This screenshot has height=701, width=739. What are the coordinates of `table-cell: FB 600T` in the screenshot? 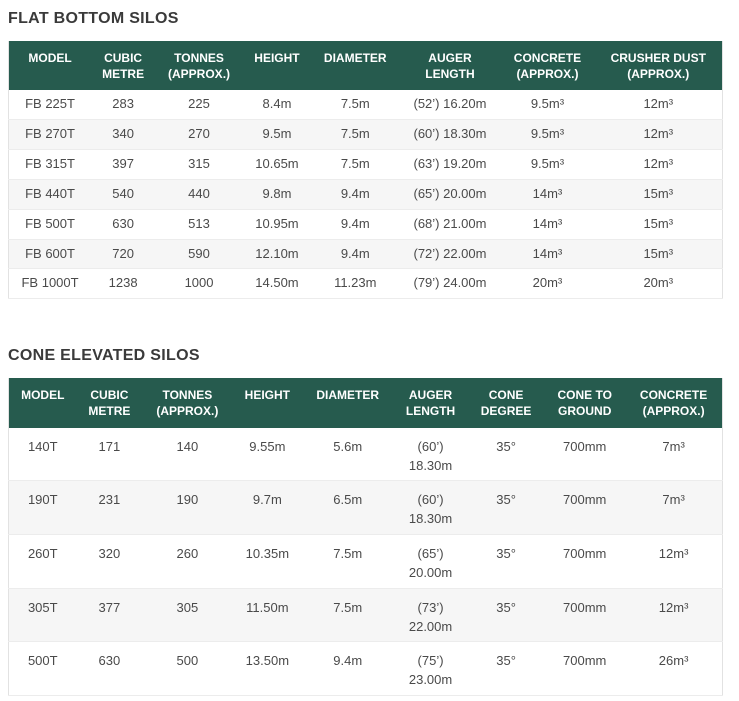 It's located at (50, 254).